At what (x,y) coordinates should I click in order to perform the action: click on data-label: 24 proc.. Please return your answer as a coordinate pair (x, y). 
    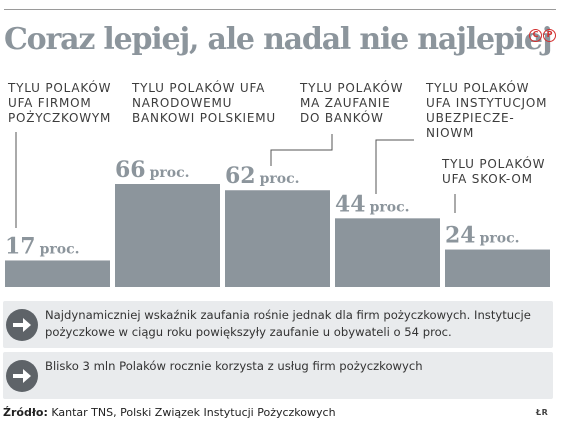
    Looking at the image, I should click on (482, 236).